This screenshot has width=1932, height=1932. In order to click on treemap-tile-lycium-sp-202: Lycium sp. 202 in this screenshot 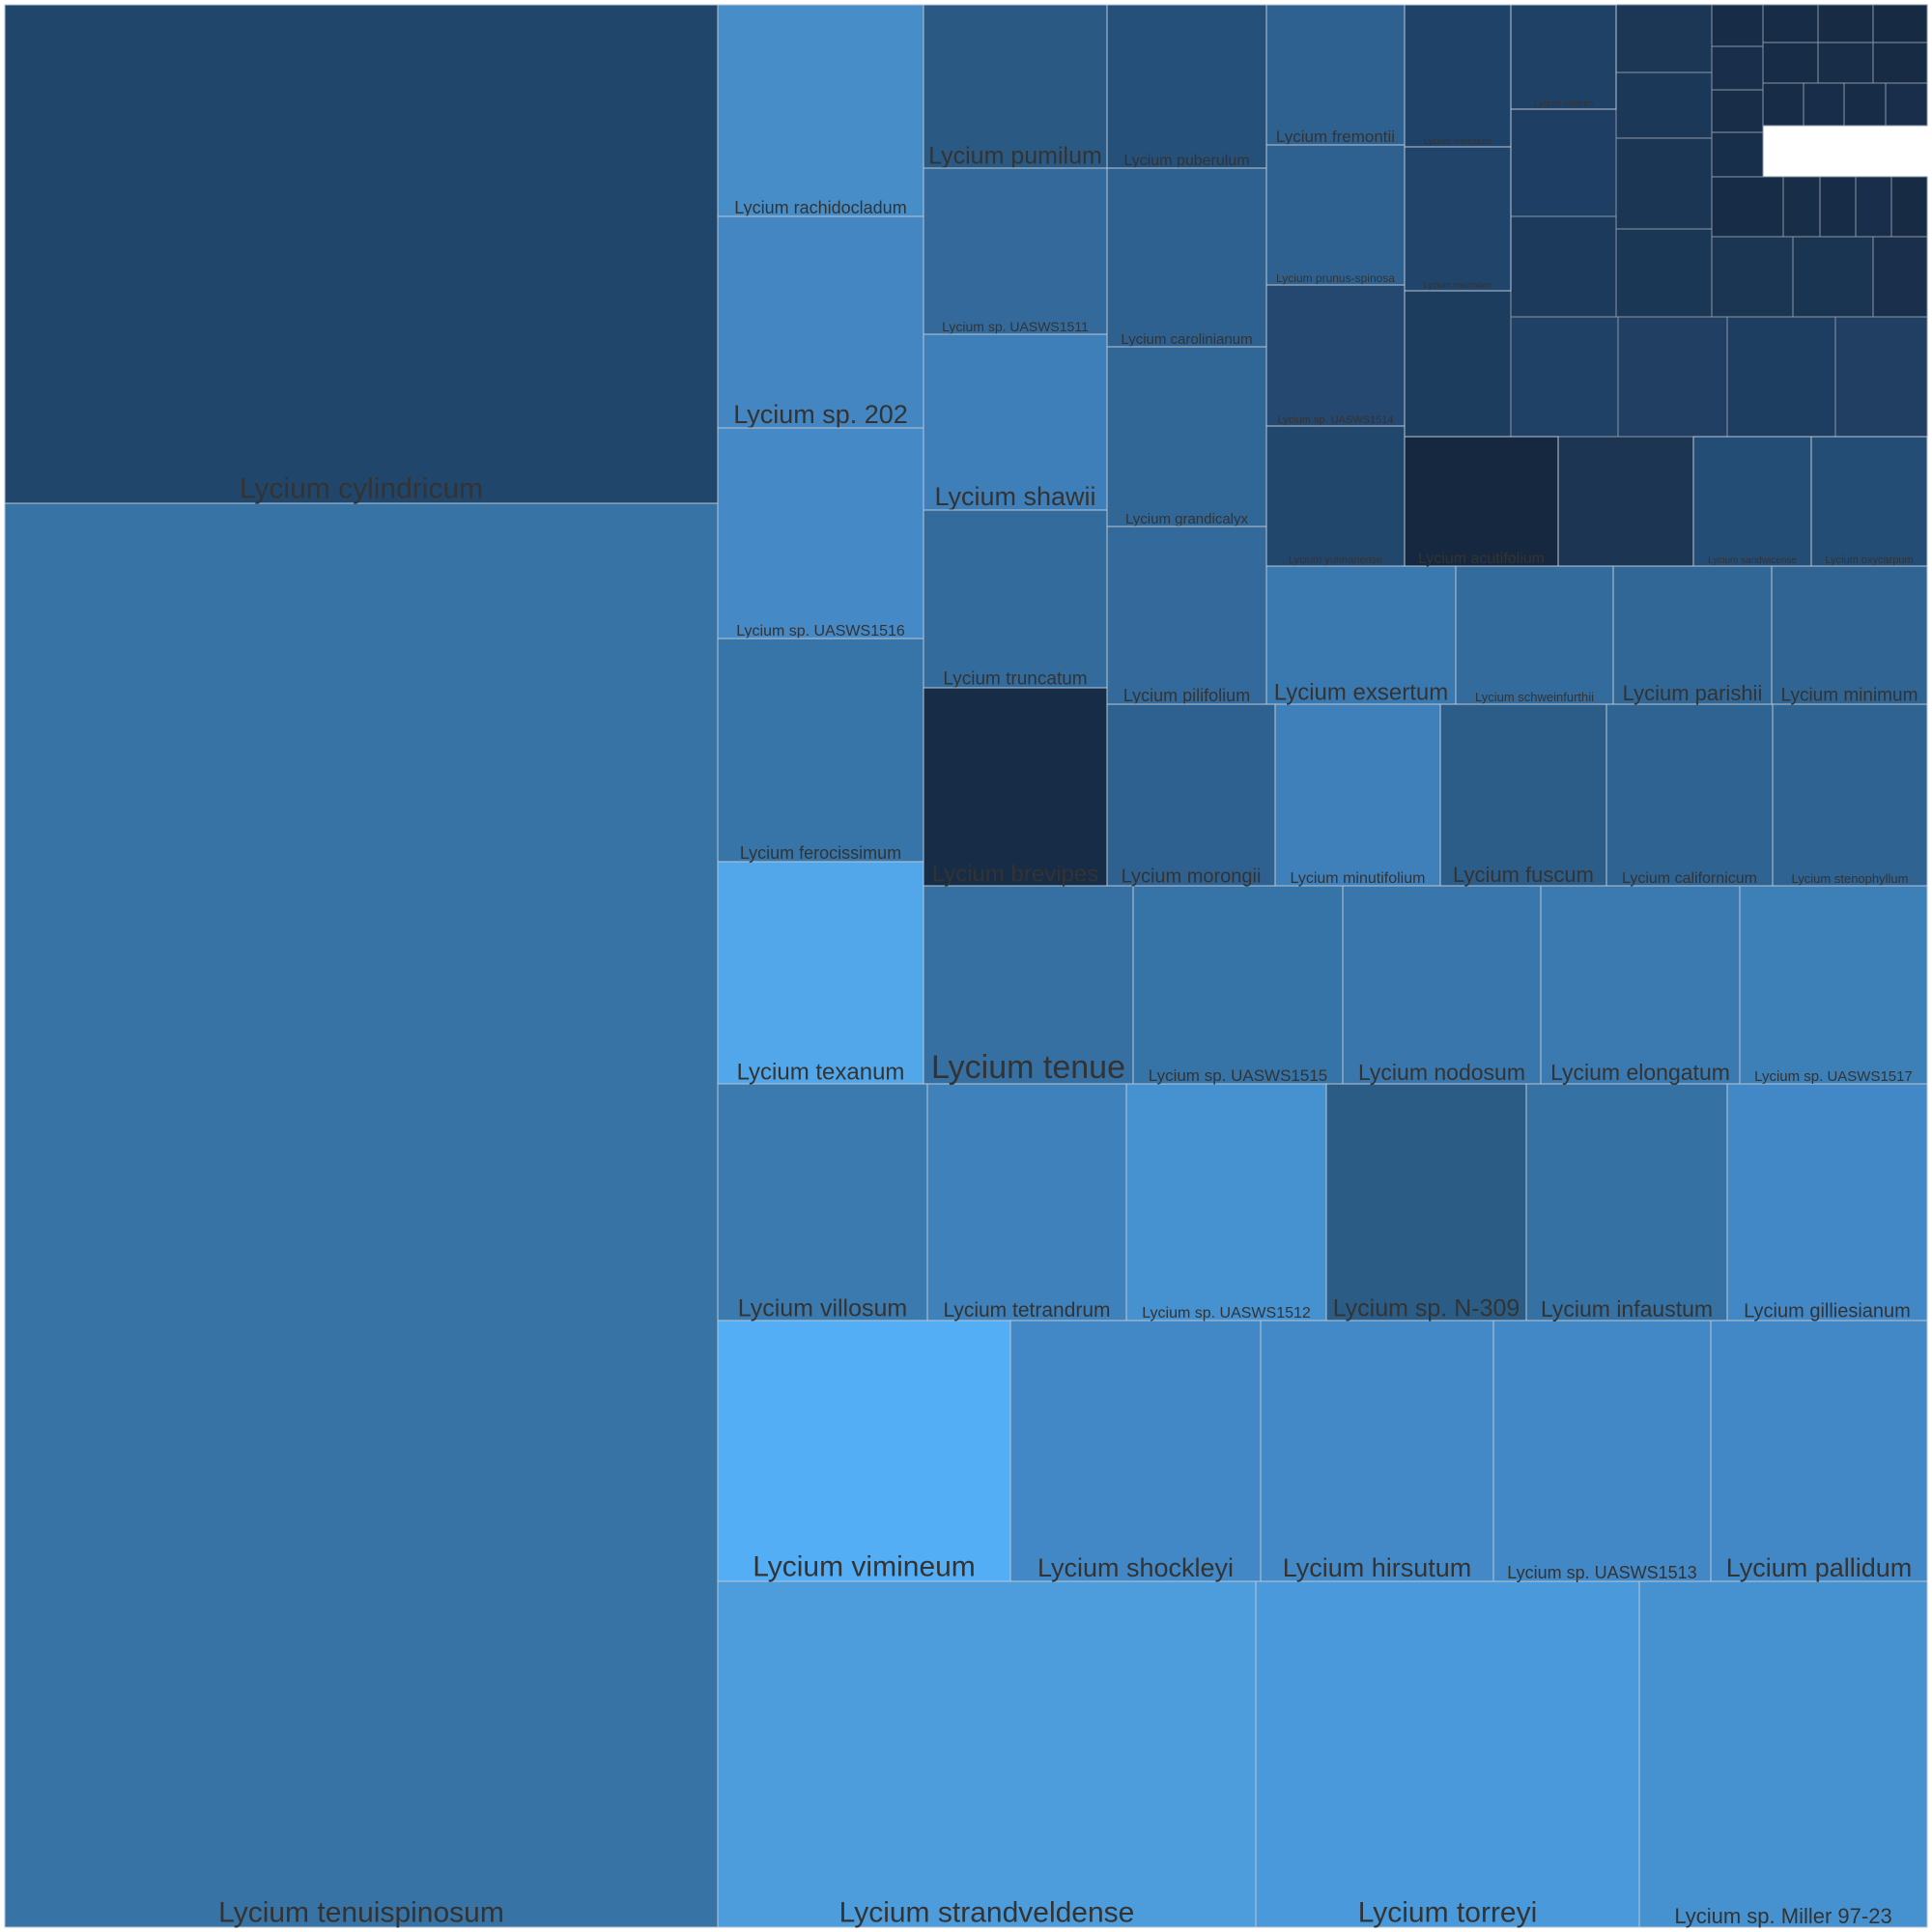, I will do `click(820, 322)`.